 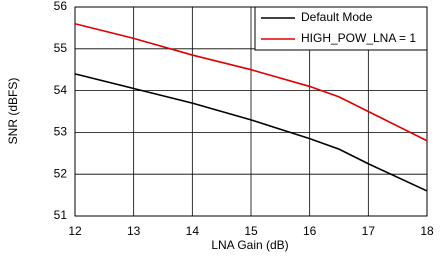 What do you see at coordinates (61, 132) in the screenshot?
I see `y-tick-label: 53` at bounding box center [61, 132].